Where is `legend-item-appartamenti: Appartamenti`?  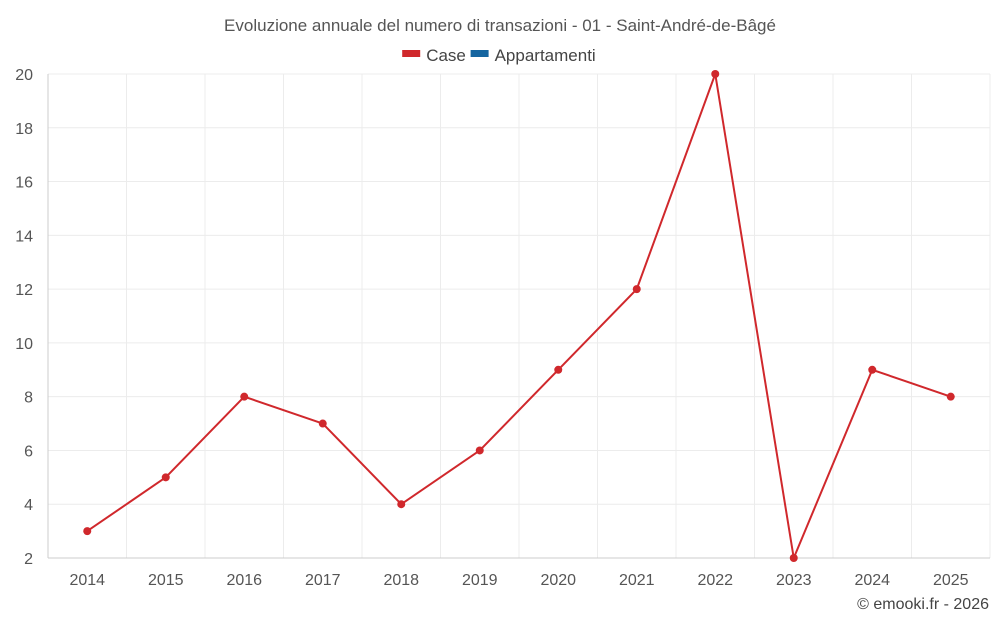 legend-item-appartamenti: Appartamenti is located at coordinates (533, 55).